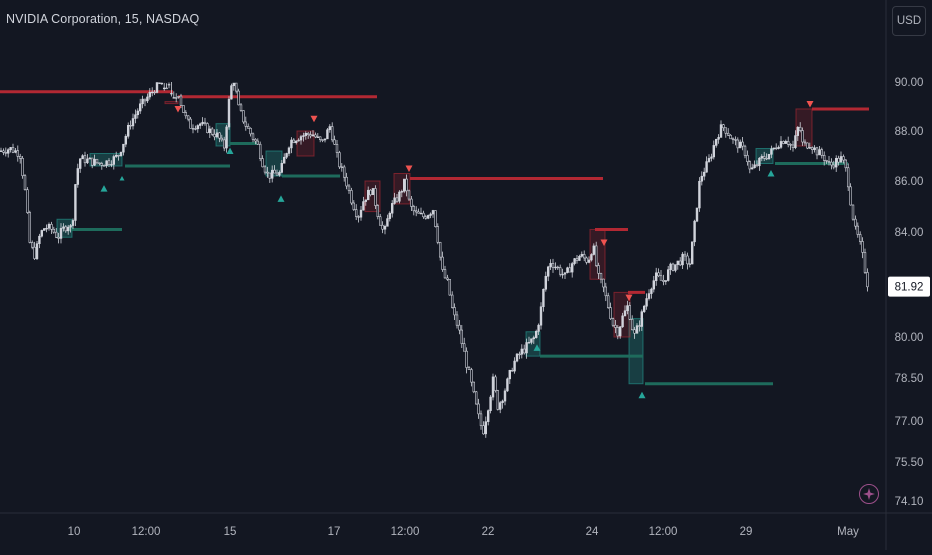 Image resolution: width=932 pixels, height=555 pixels. What do you see at coordinates (409, 168) in the screenshot?
I see `bearish-arrow` at bounding box center [409, 168].